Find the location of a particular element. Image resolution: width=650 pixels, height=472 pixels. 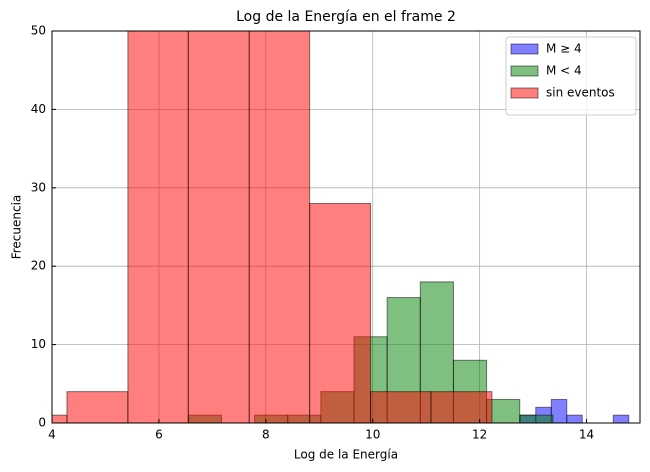

legend: M ≥ 4 M < 4 sin eventos is located at coordinates (571, 76).